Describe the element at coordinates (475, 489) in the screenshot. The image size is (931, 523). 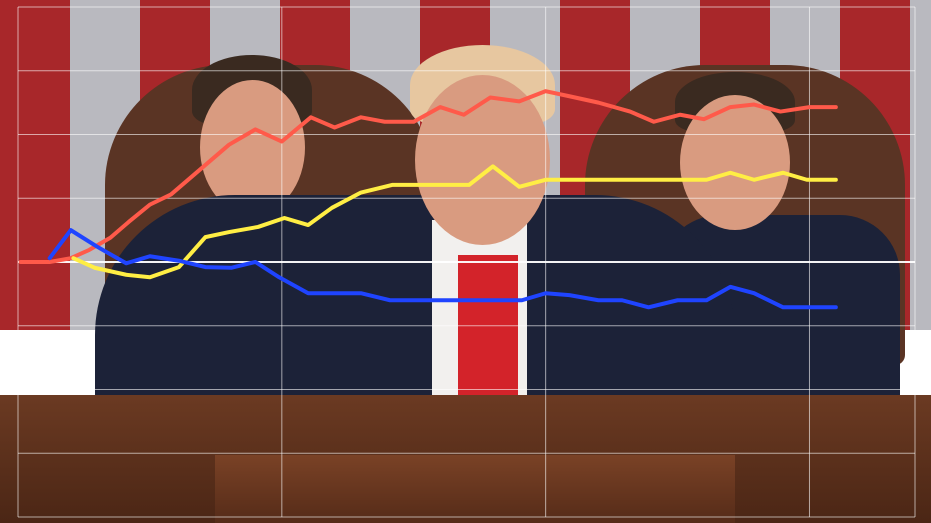
I see `podium` at that location.